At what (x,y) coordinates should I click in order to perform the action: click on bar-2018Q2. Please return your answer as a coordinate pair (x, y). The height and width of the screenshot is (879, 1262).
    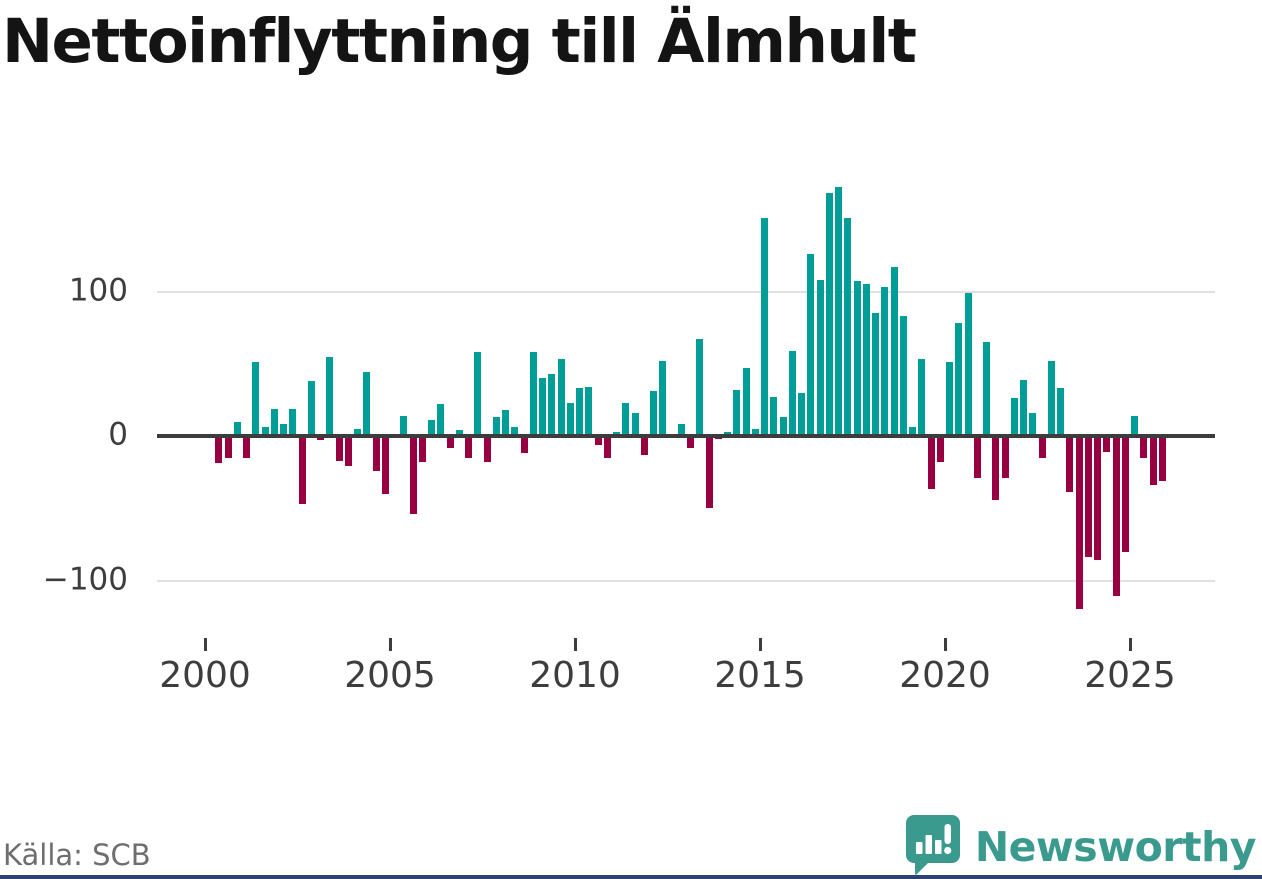
    Looking at the image, I should click on (885, 361).